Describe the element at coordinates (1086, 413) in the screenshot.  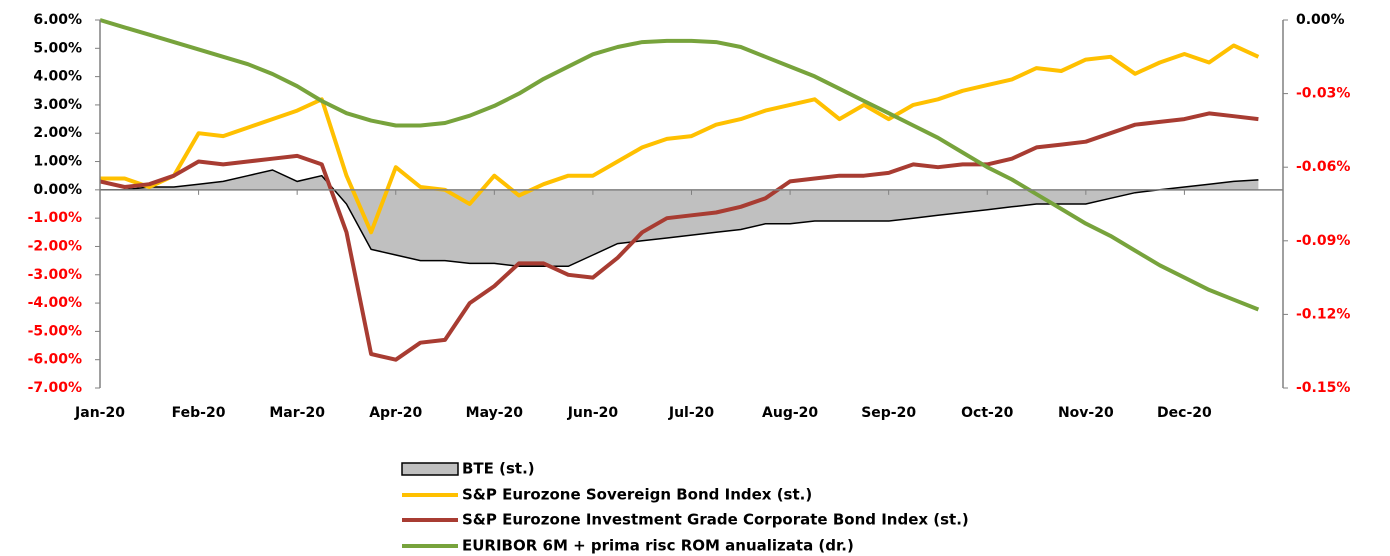
I see `x-tick-label: Nov-20` at that location.